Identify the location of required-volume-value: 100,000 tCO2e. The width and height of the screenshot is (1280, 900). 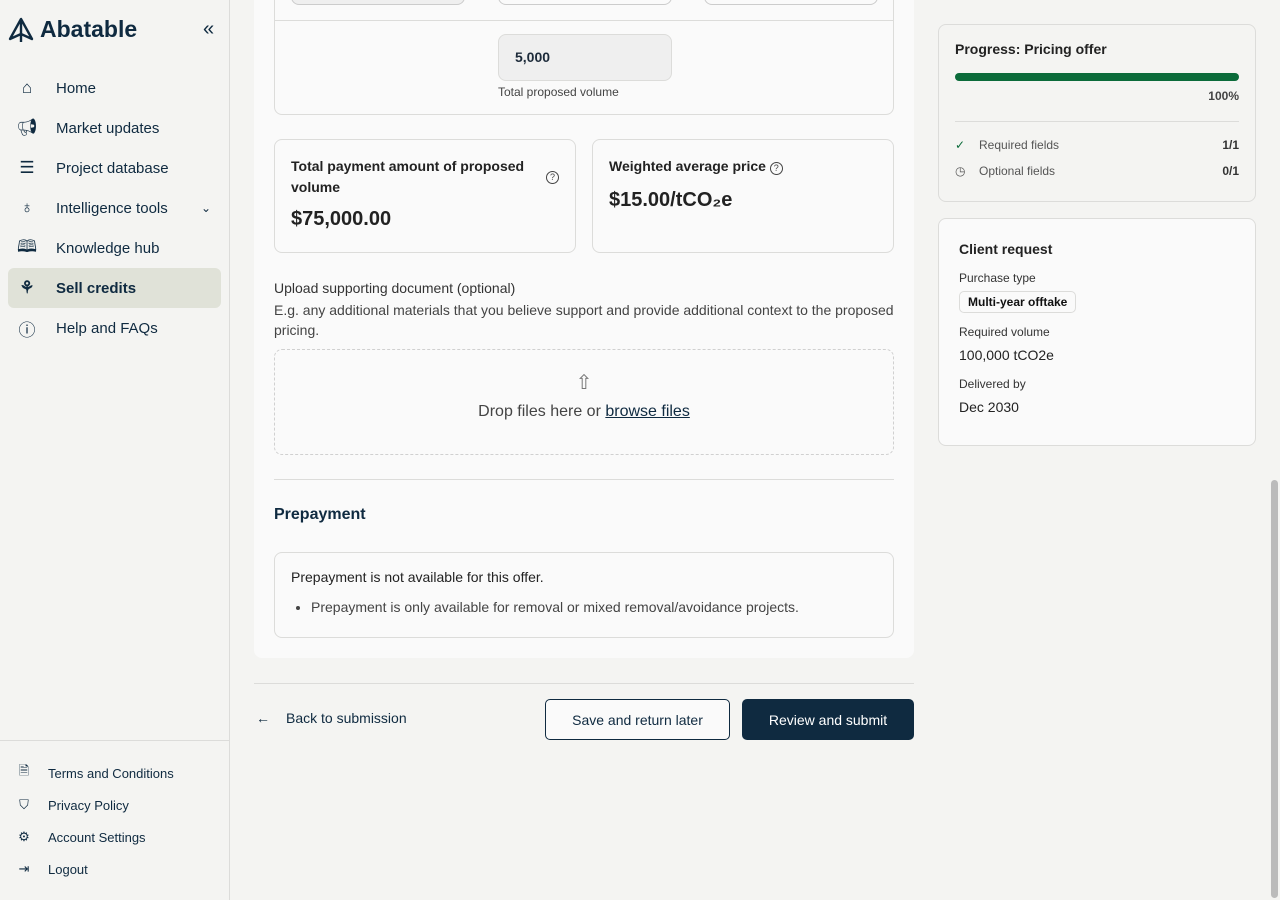
(1006, 355).